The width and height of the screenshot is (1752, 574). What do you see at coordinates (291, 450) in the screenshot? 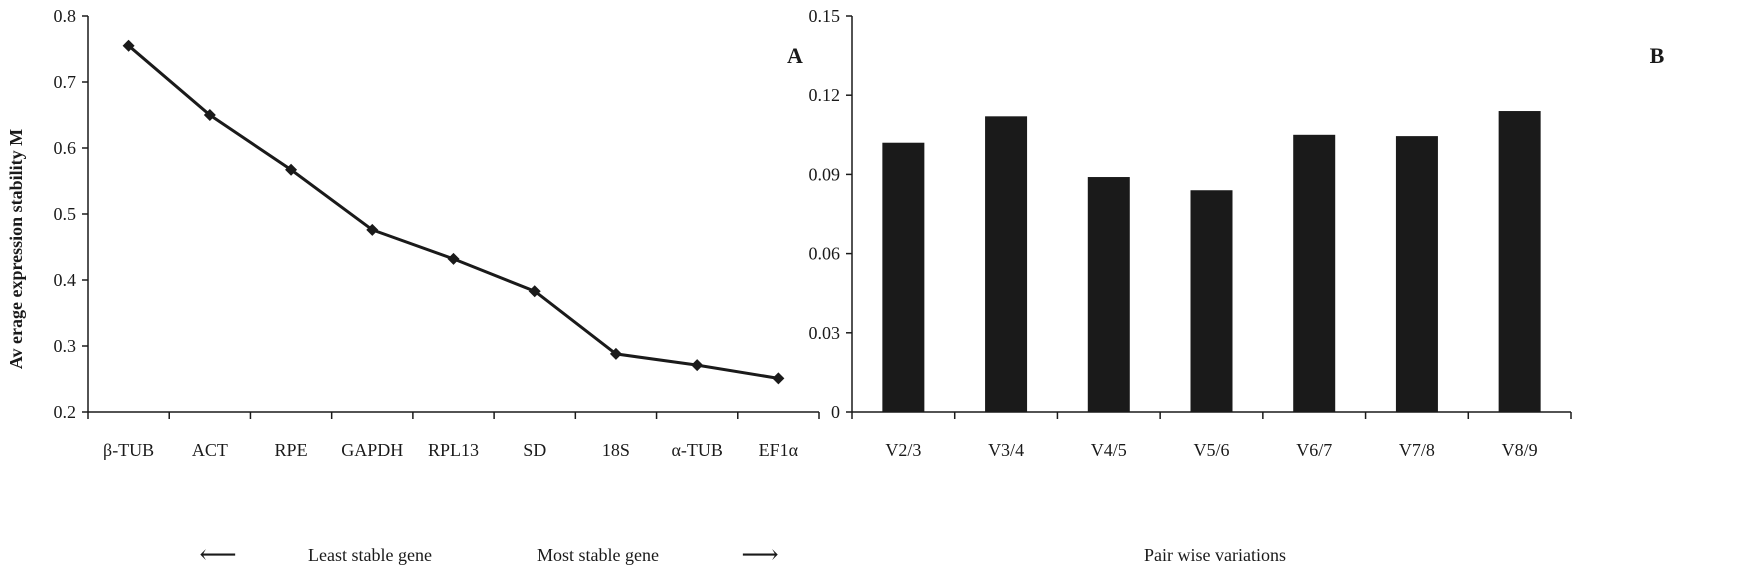
I see `panel-a-x-tick-label: RPE` at bounding box center [291, 450].